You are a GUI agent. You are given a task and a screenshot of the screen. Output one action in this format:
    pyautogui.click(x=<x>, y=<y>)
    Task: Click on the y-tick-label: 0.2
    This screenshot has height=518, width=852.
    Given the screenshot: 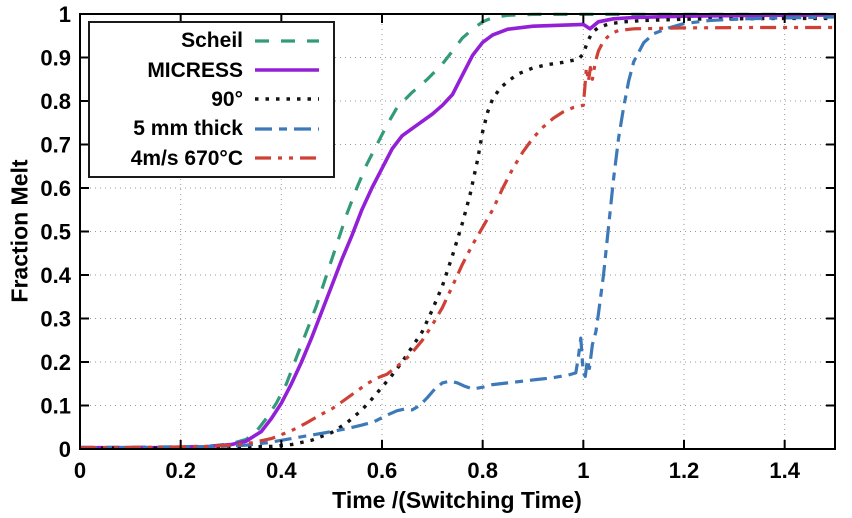 What is the action you would take?
    pyautogui.click(x=55, y=362)
    